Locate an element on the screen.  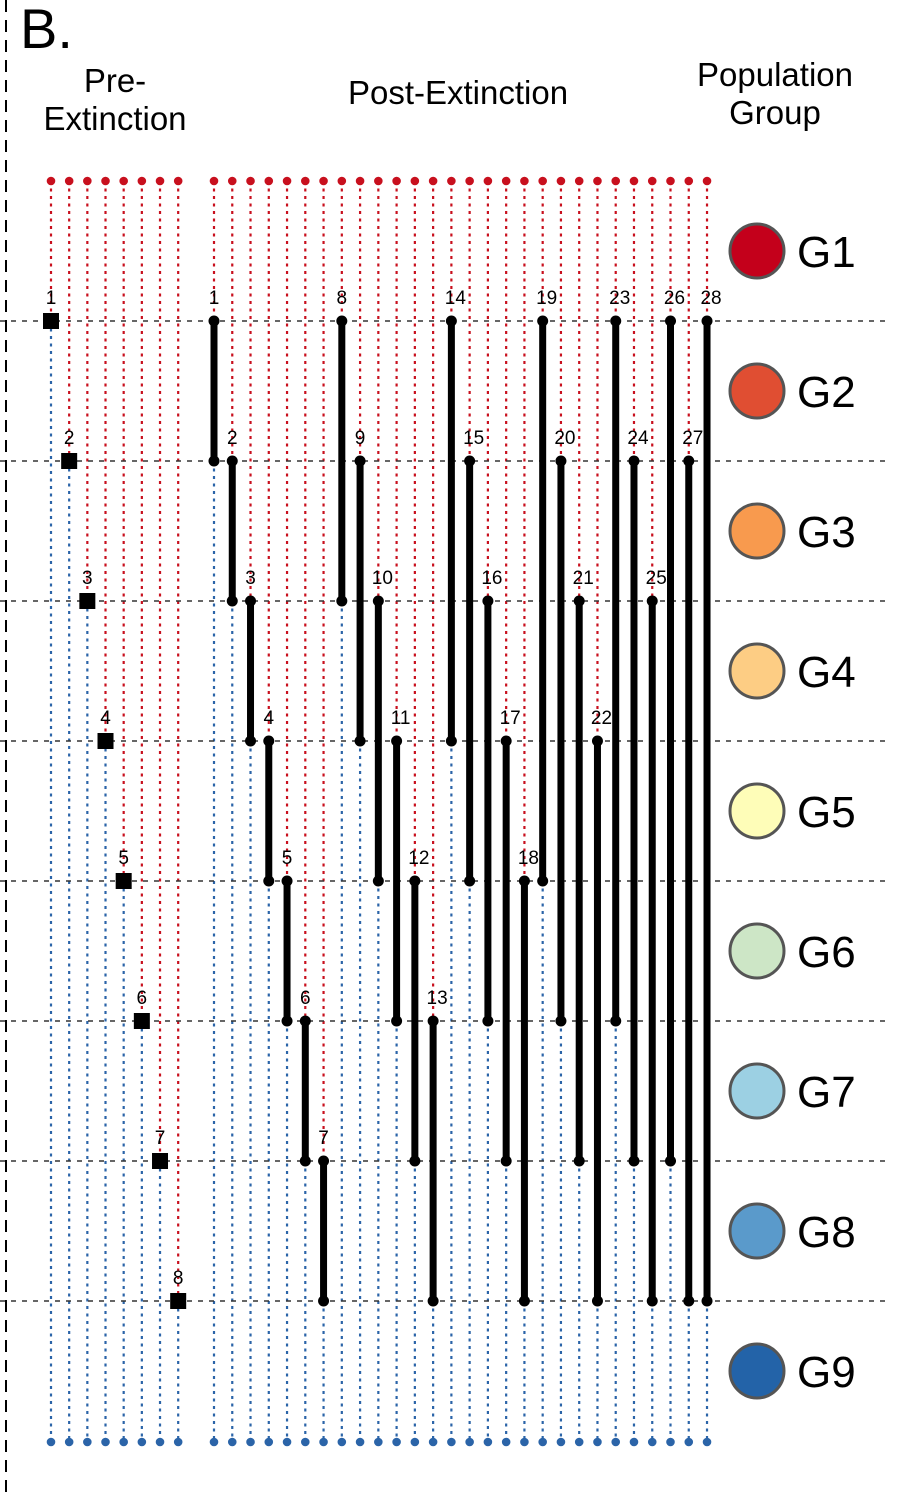
post-extinction-label: 12 is located at coordinates (418, 858).